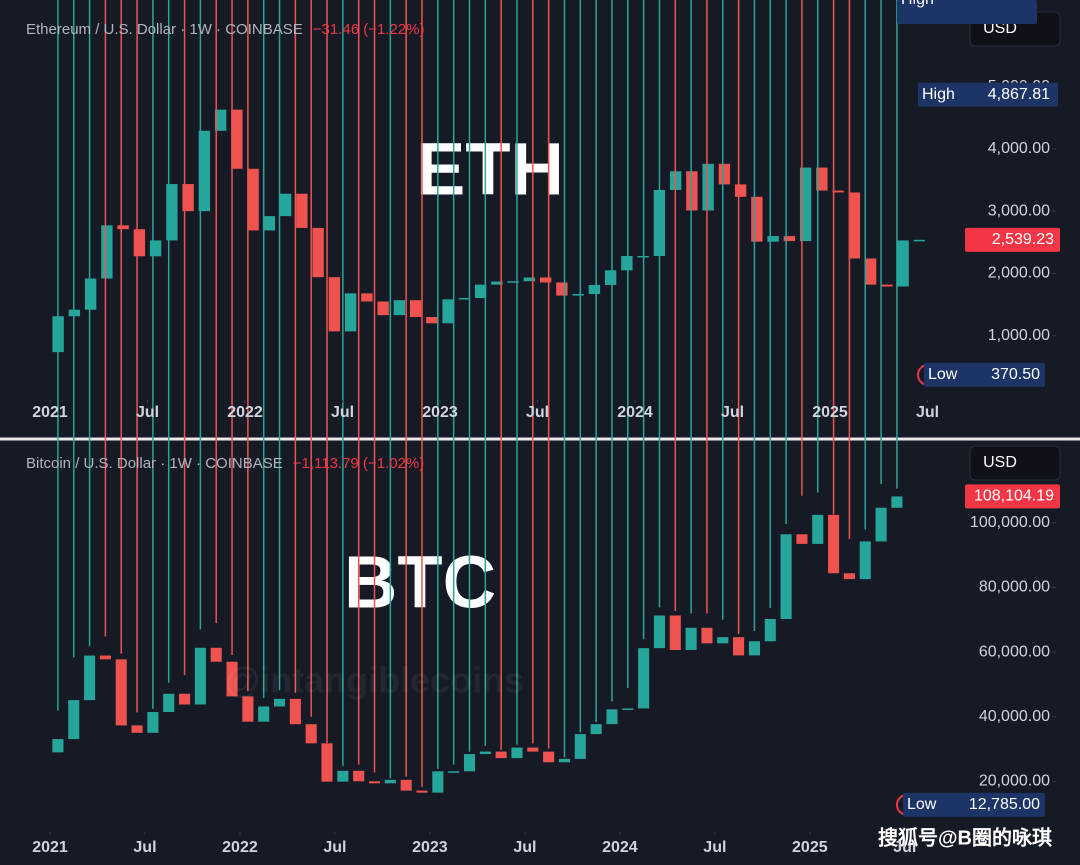 Image resolution: width=1080 pixels, height=865 pixels. I want to click on x-tick-label: 2023, so click(440, 412).